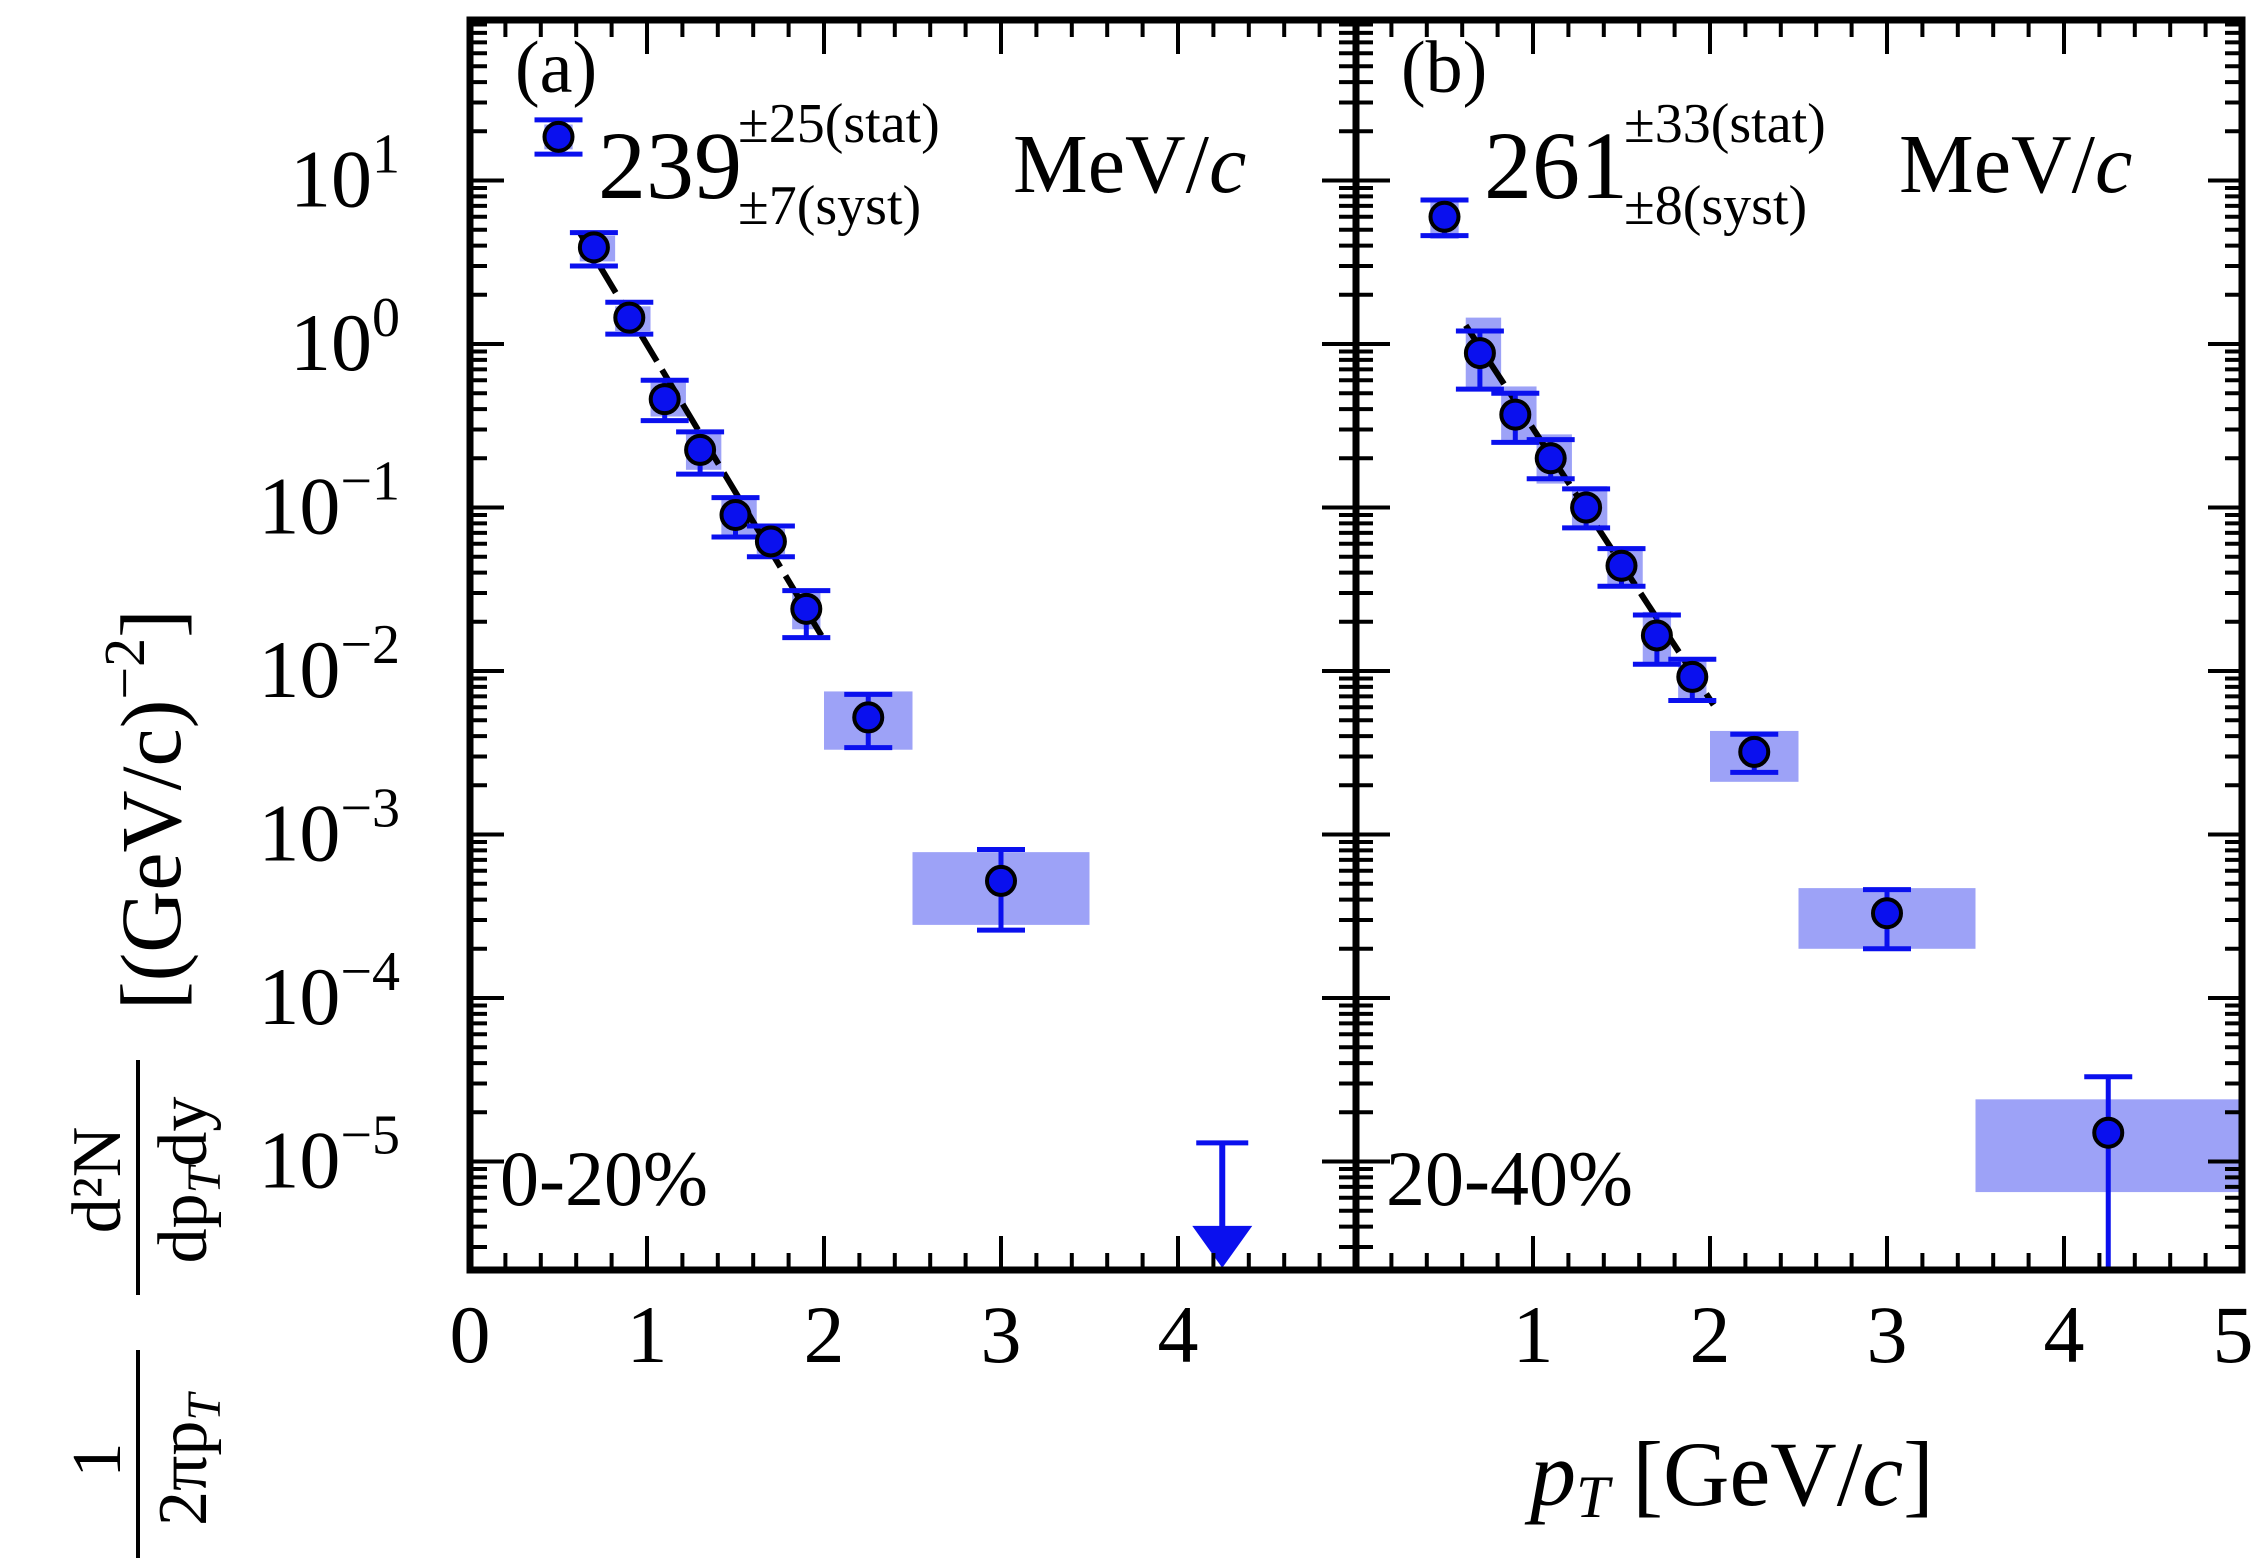 The width and height of the screenshot is (2264, 1558). I want to click on panel-label: (a), so click(556, 68).